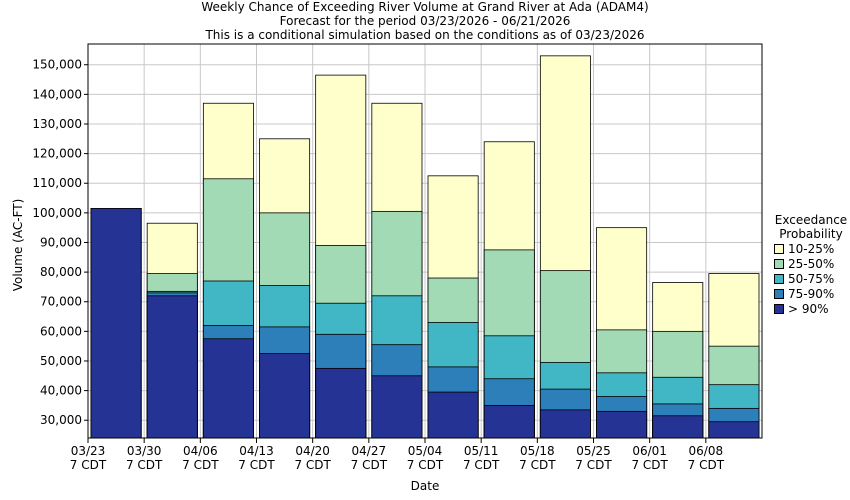  I want to click on legend-item: 75-90%, so click(812, 293).